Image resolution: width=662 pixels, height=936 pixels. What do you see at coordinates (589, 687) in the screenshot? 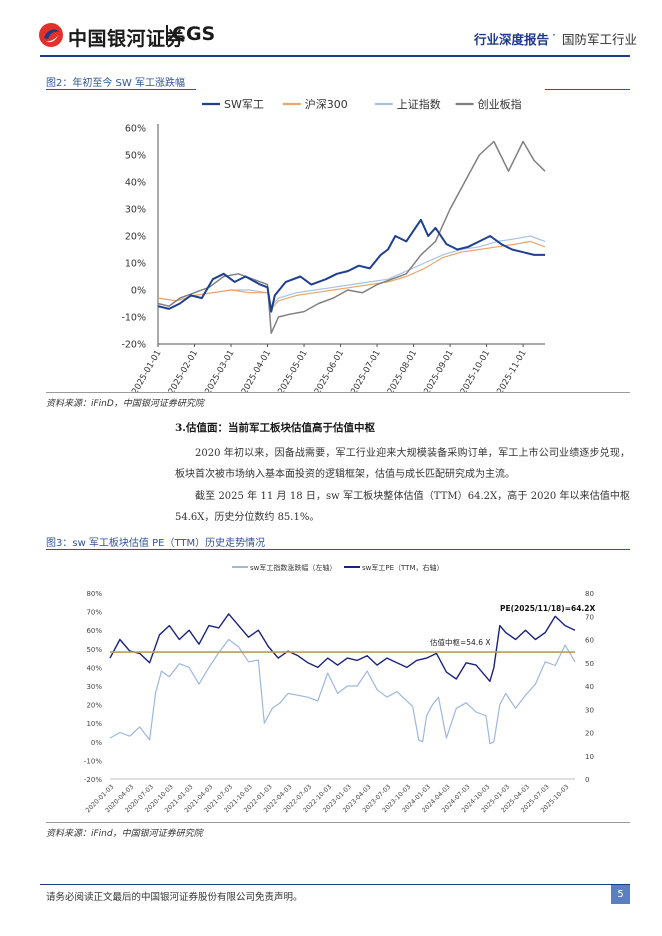
I see `y-right-tick-label: 40` at bounding box center [589, 687].